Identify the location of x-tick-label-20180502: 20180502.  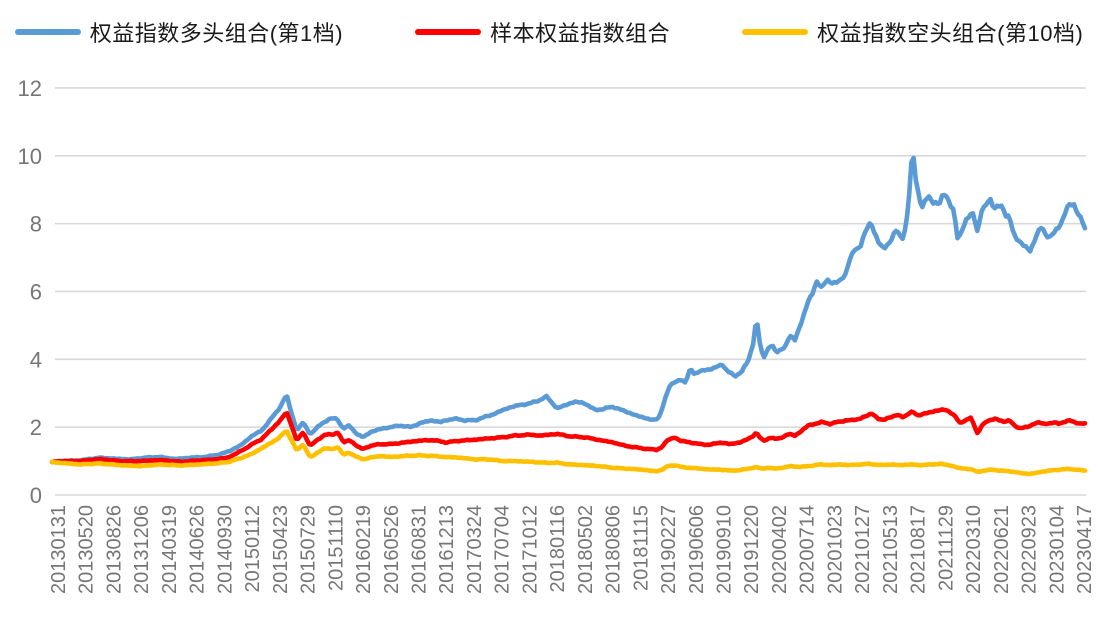
(586, 549).